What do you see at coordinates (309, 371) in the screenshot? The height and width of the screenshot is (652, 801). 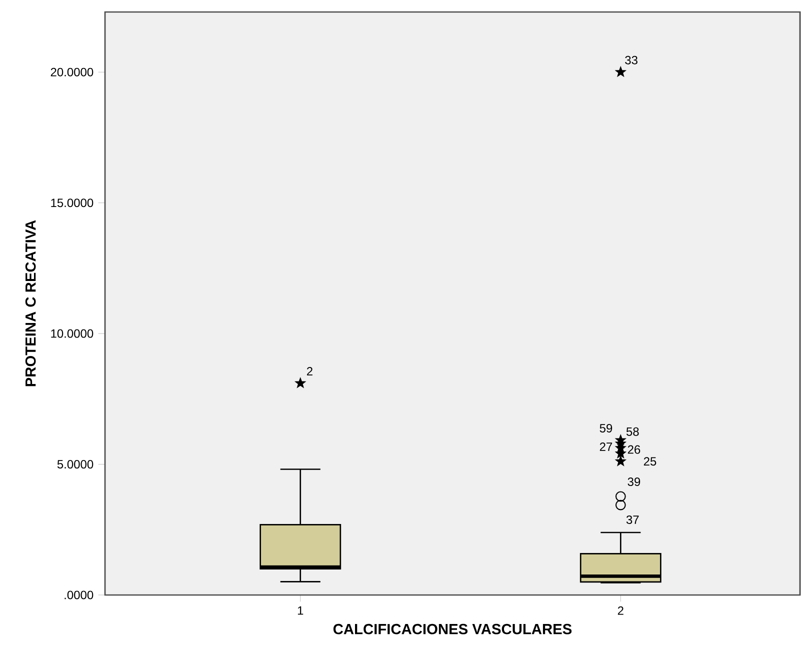 I see `annotation: 2` at bounding box center [309, 371].